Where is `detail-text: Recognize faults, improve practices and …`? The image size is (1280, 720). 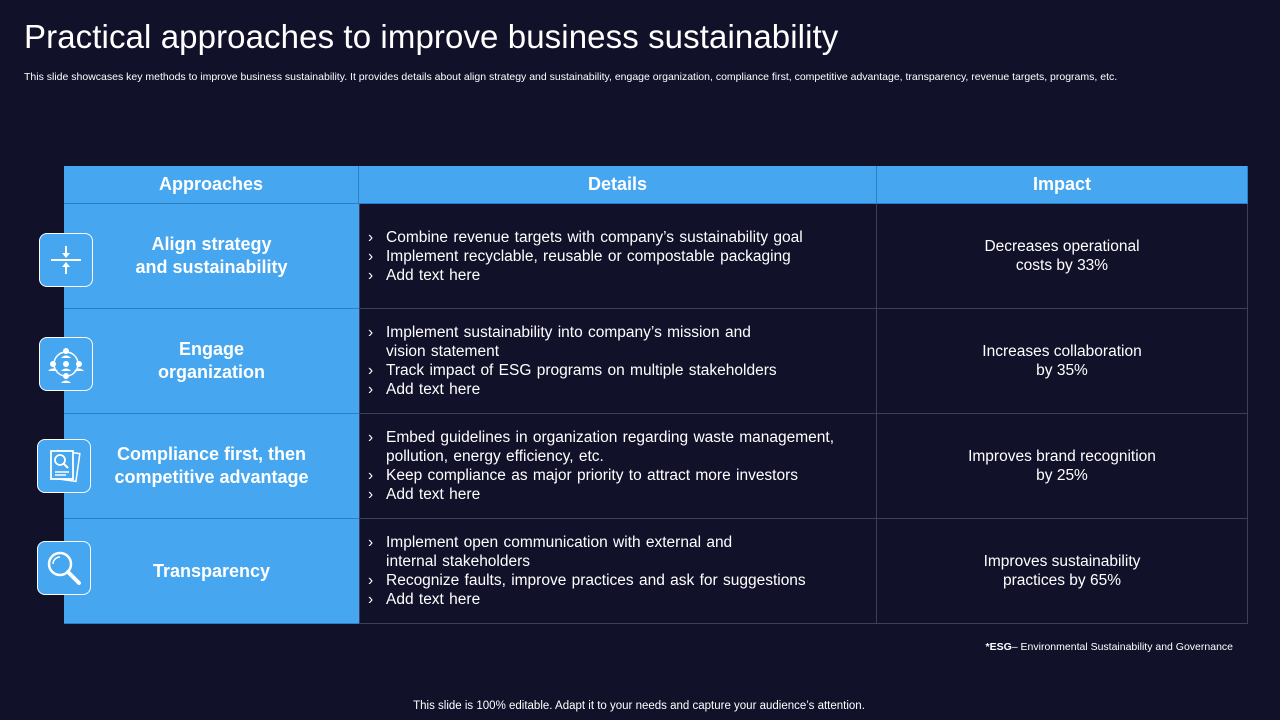 detail-text: Recognize faults, improve practices and … is located at coordinates (596, 580).